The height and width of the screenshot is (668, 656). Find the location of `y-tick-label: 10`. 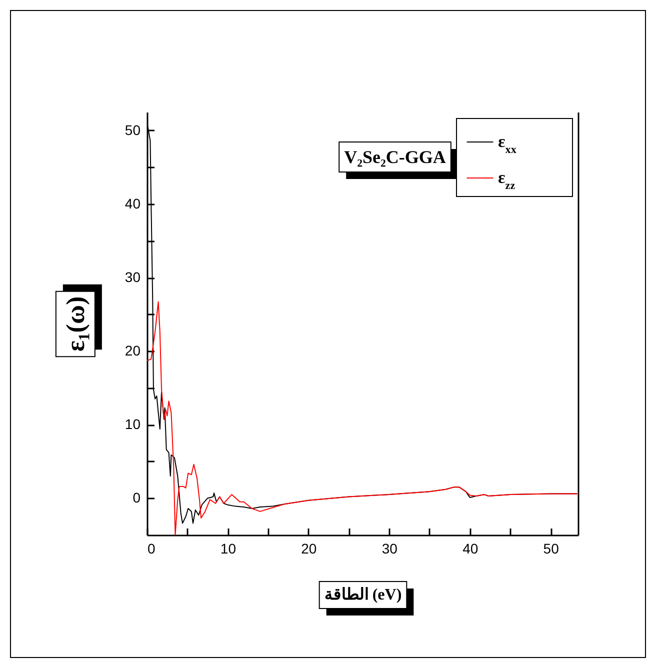

y-tick-label: 10 is located at coordinates (132, 424).